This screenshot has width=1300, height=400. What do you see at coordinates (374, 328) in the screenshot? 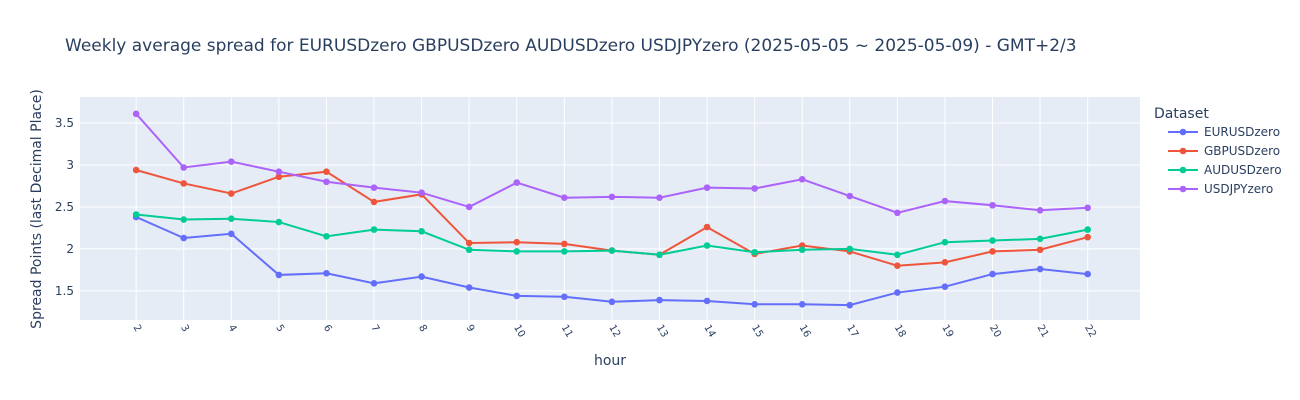
I see `x-tick-label: 7` at bounding box center [374, 328].